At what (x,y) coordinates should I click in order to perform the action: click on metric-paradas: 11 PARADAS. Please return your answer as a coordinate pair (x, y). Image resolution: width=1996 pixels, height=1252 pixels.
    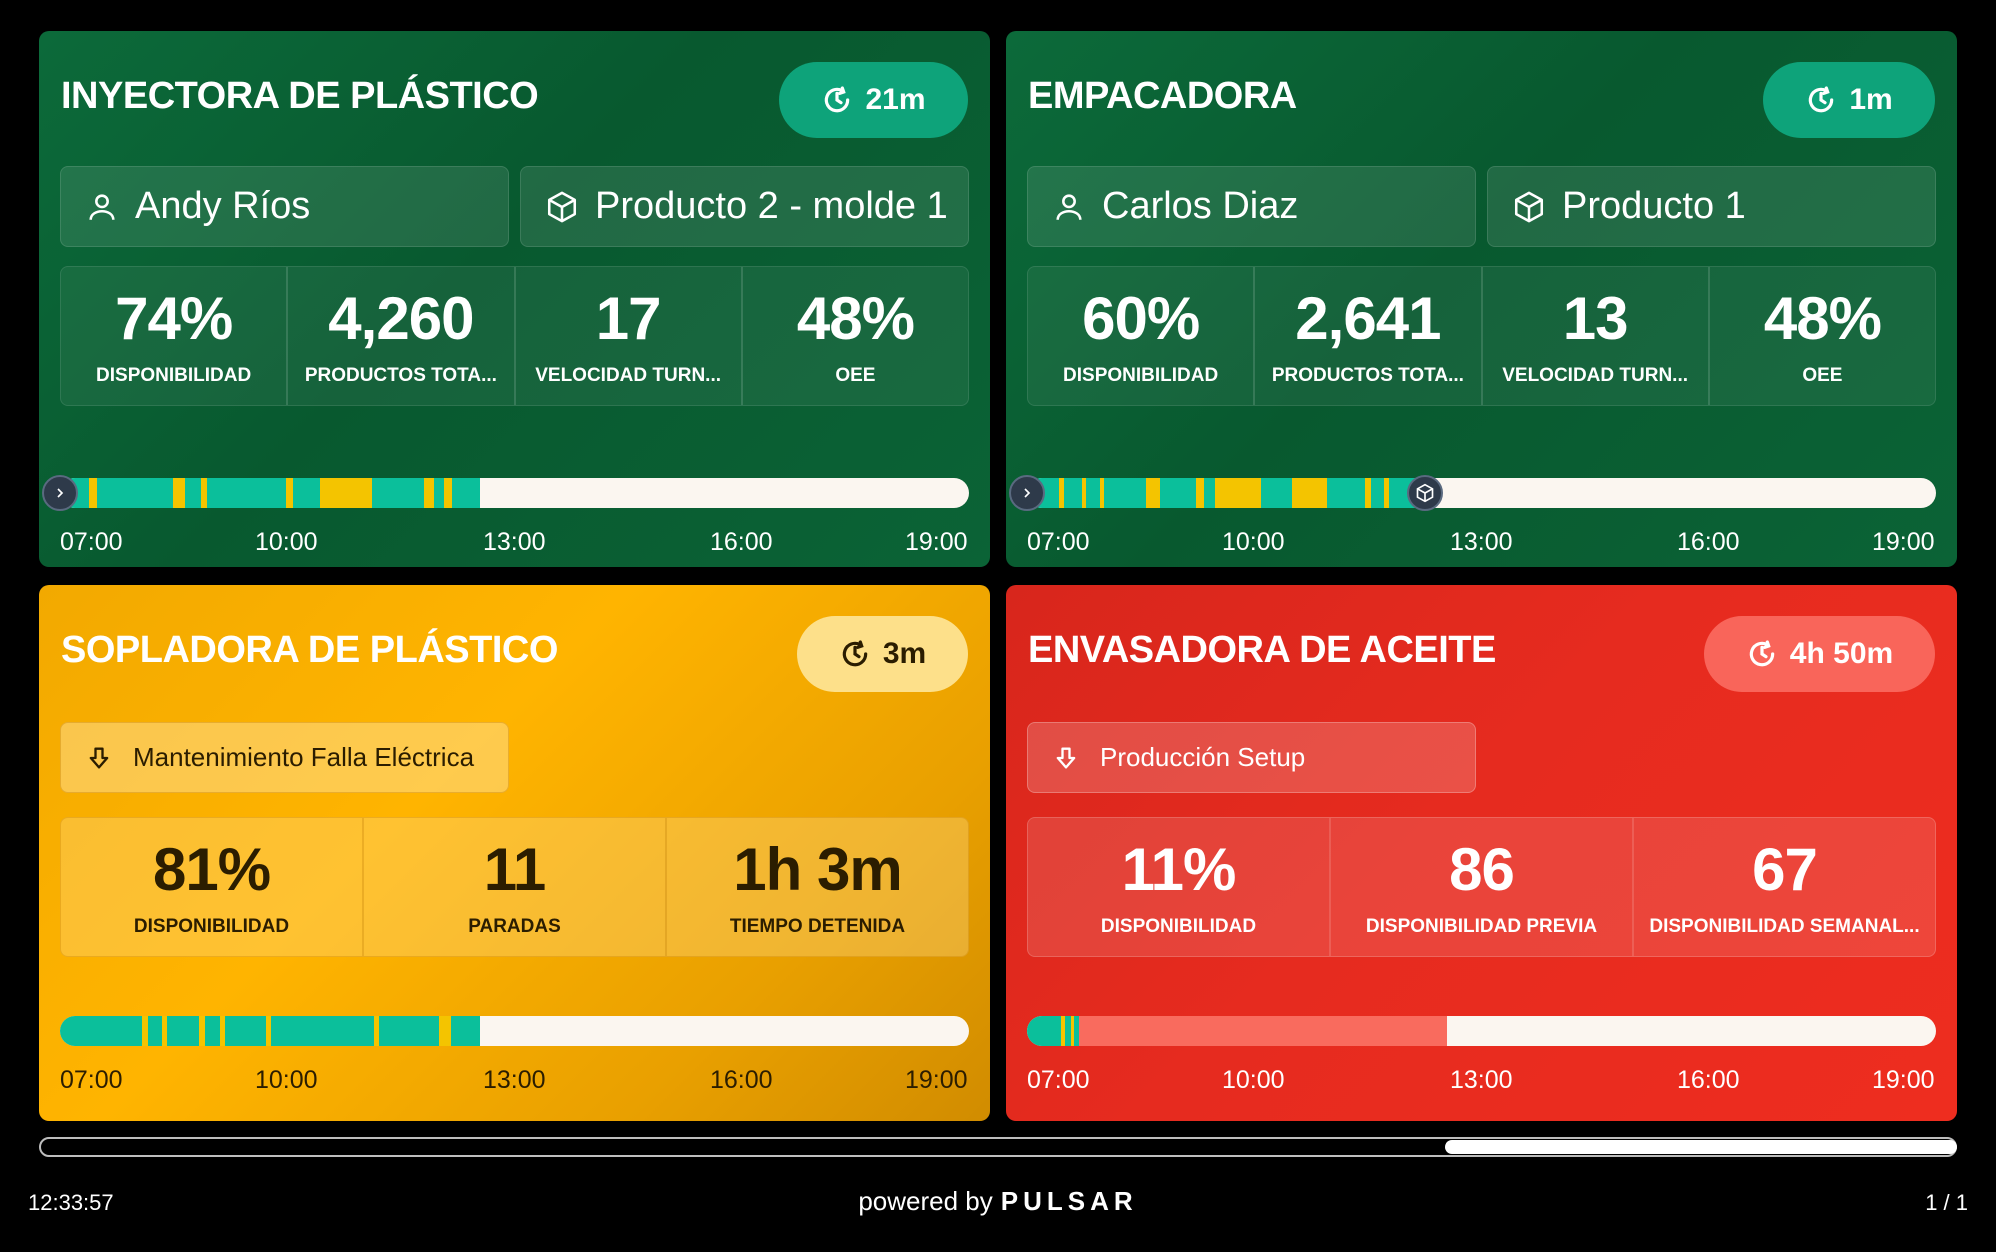
    Looking at the image, I should click on (515, 887).